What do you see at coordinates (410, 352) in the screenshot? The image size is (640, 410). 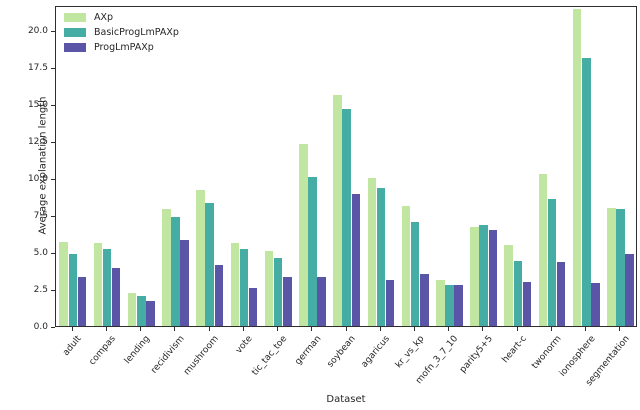 I see `x-tick-label-kr_vs_kp: kr_vs_kp` at bounding box center [410, 352].